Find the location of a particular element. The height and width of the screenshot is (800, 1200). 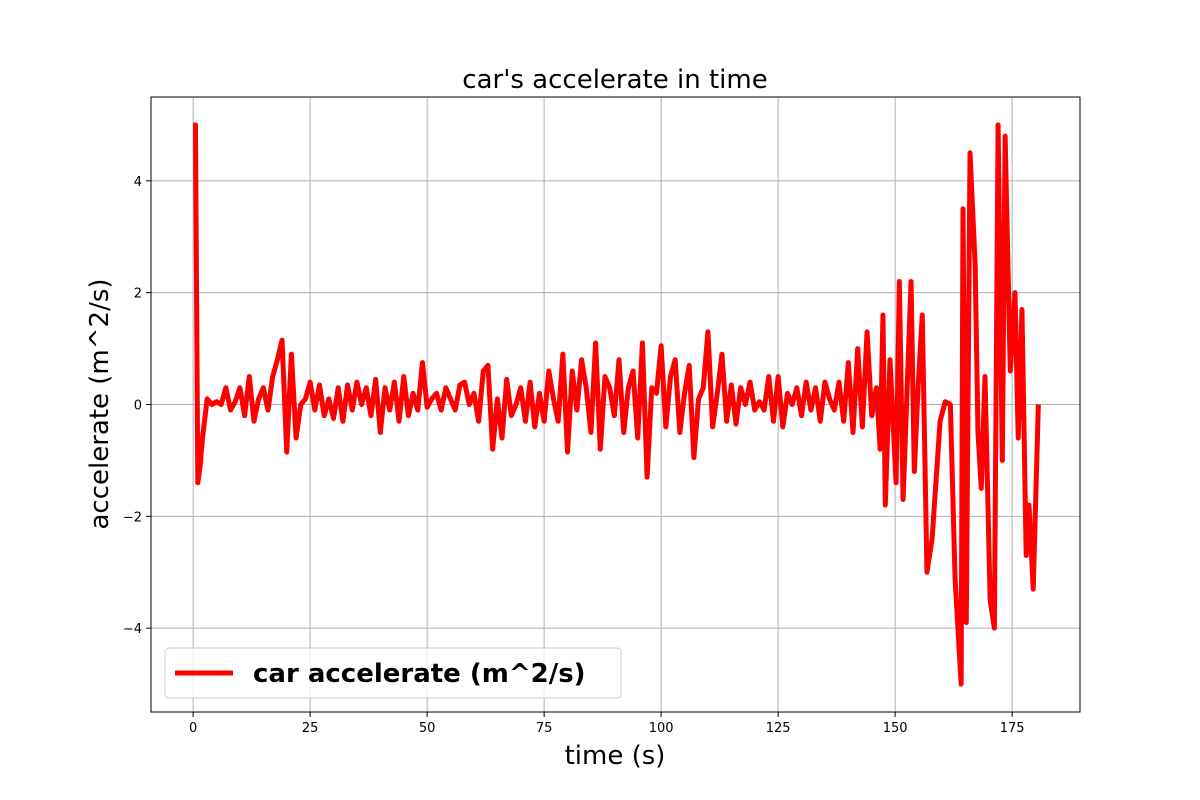

legend-box is located at coordinates (393, 673).